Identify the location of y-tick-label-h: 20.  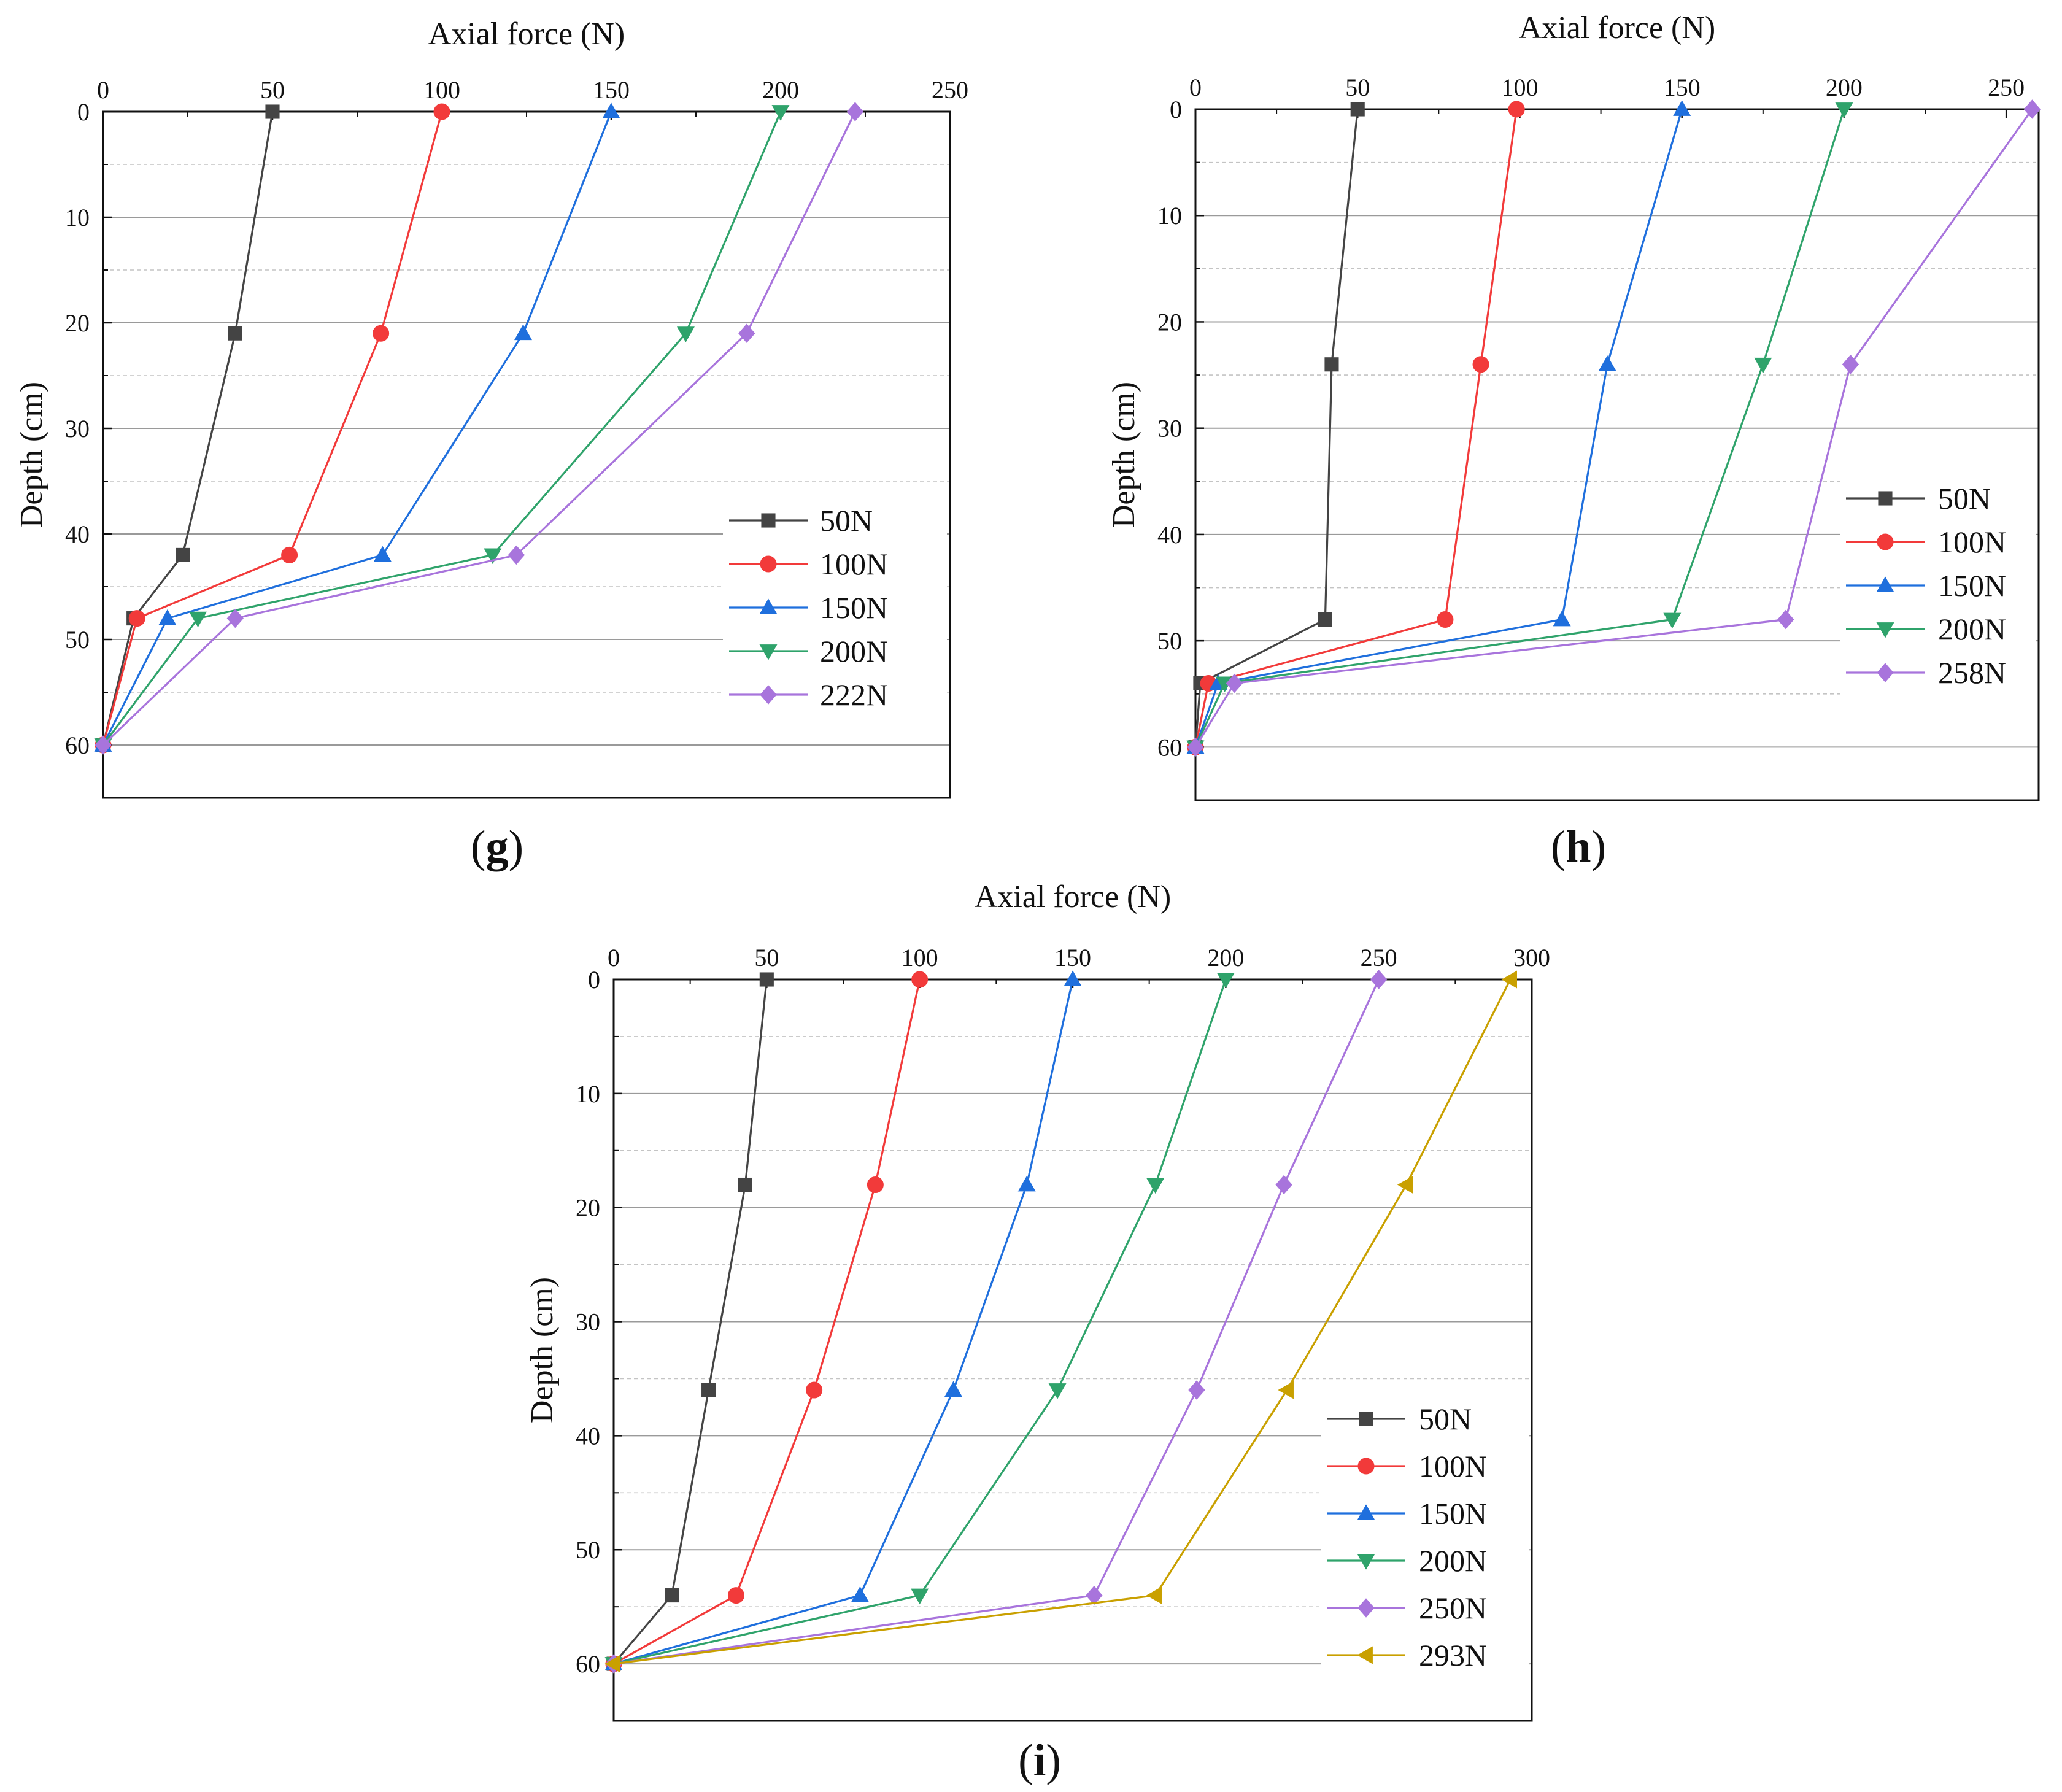
(1169, 322).